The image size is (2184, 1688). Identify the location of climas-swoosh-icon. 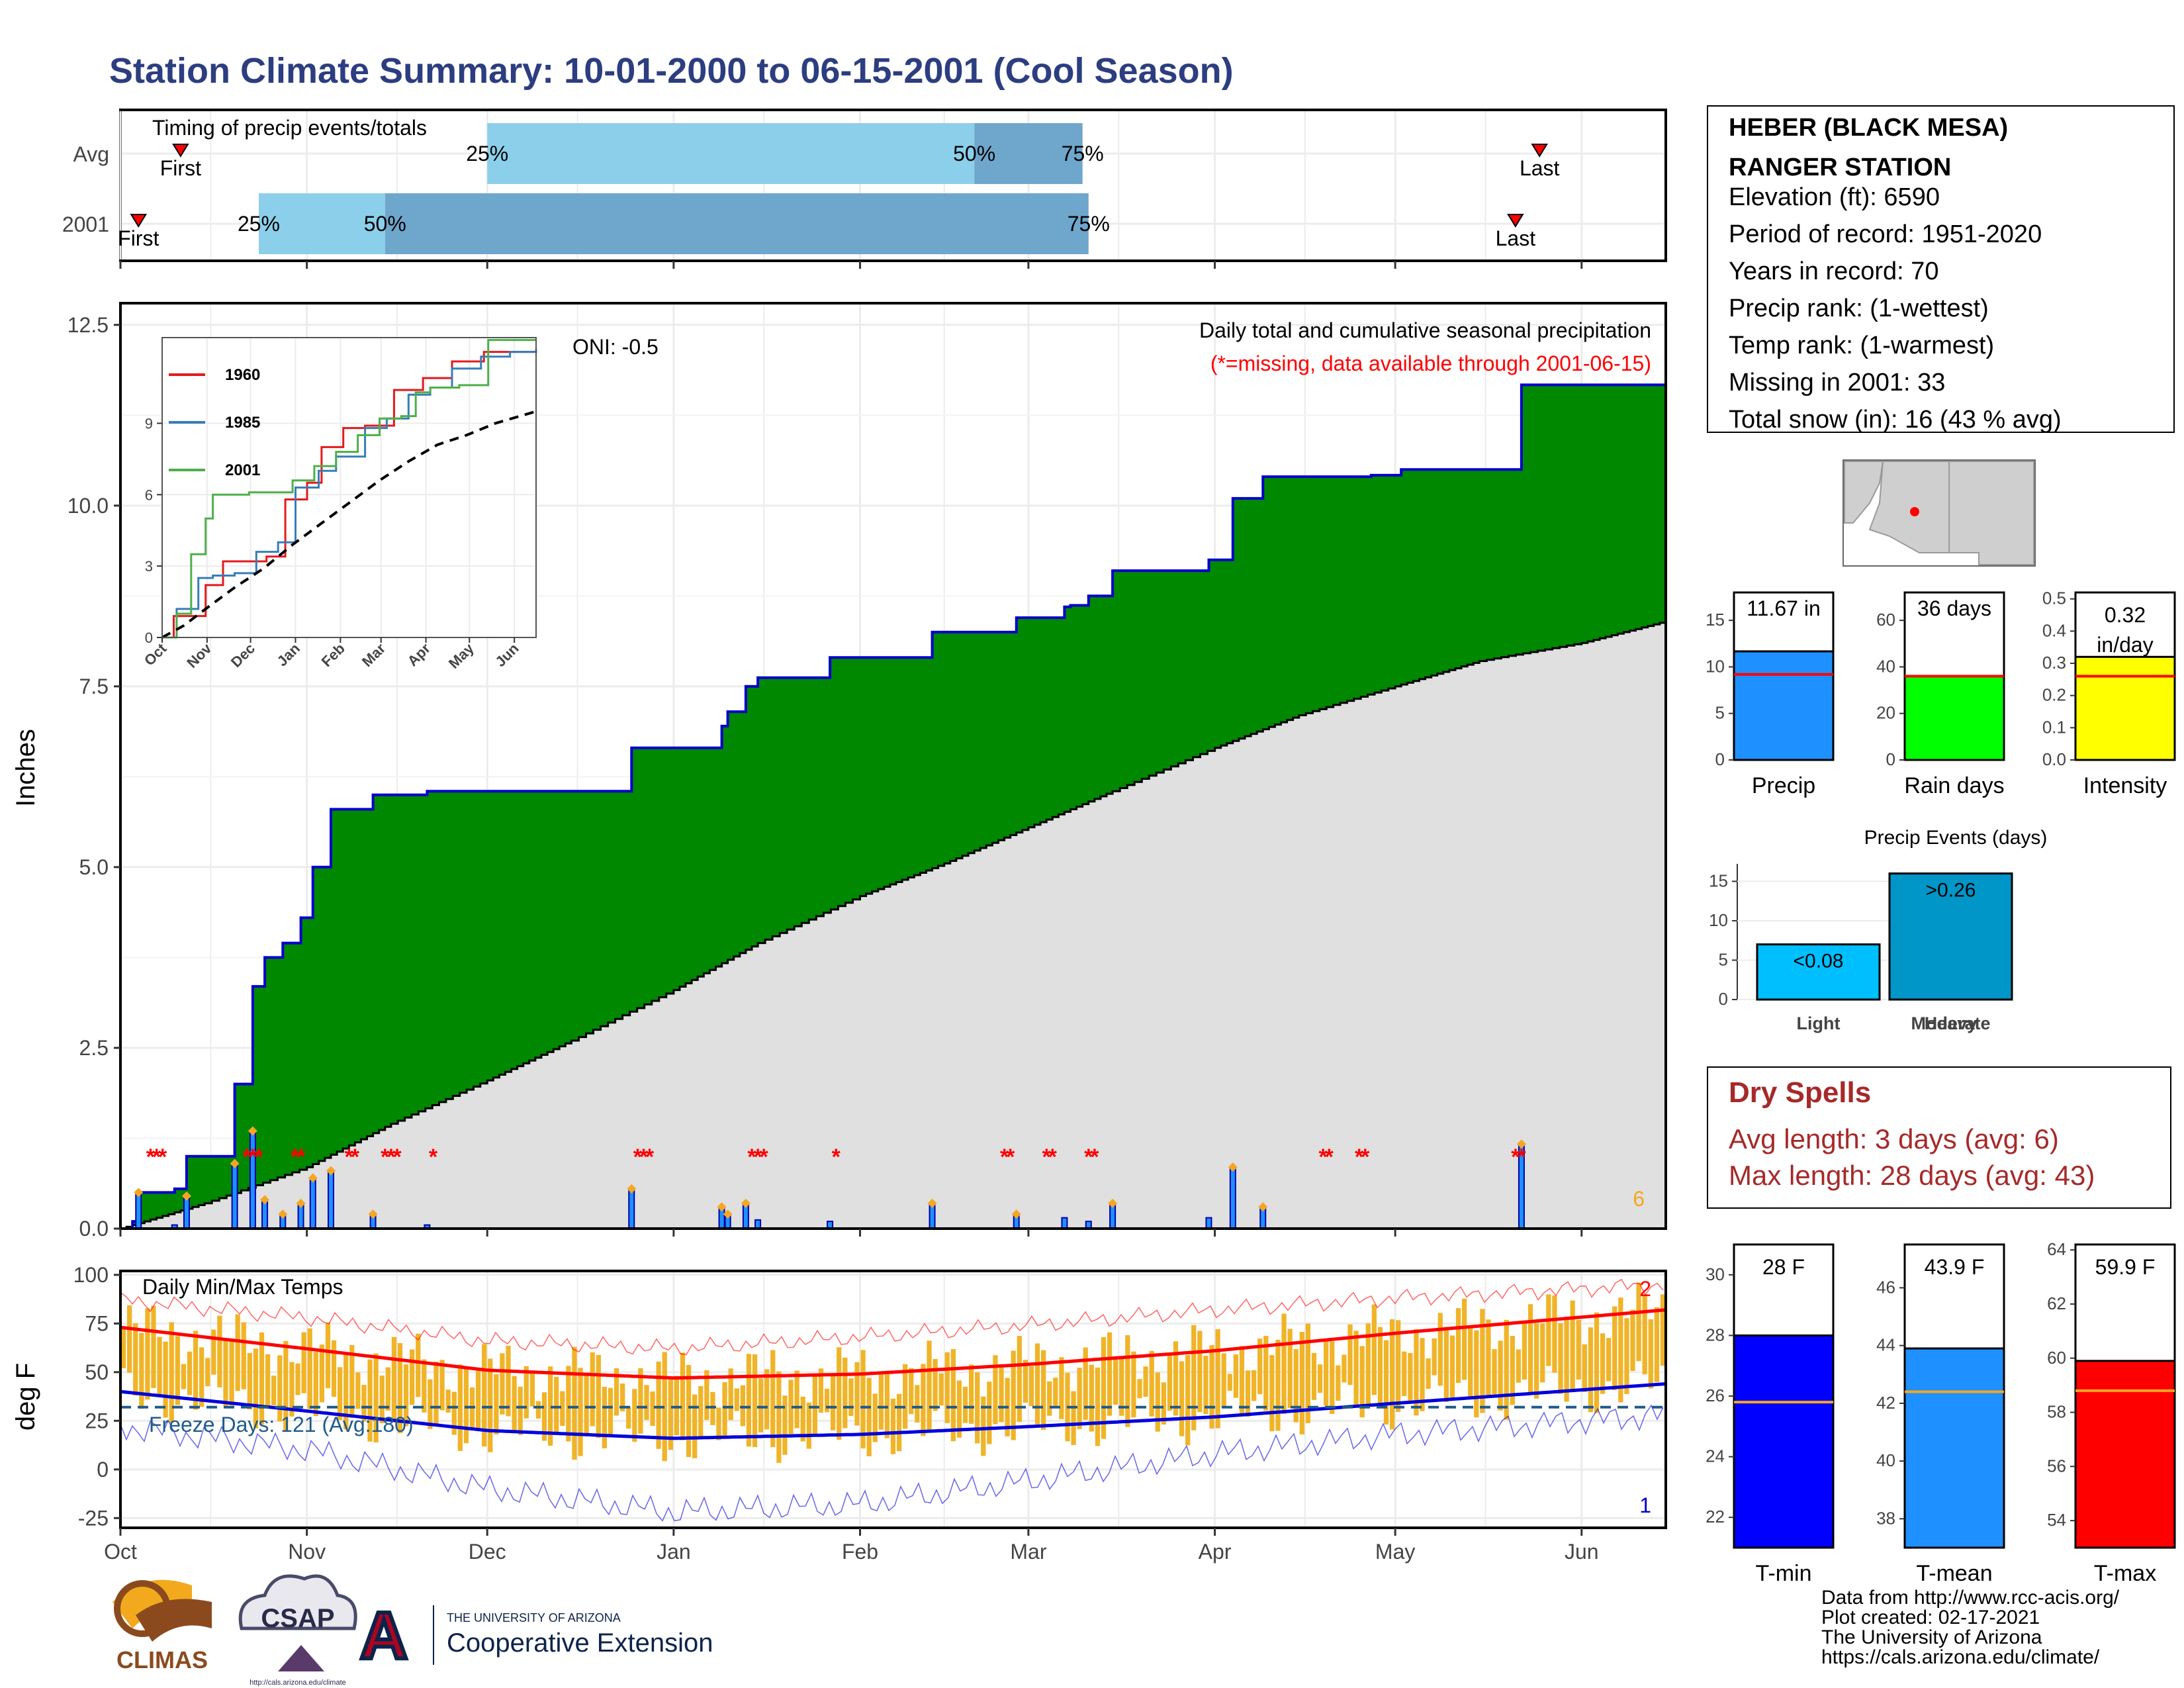
(152, 1603).